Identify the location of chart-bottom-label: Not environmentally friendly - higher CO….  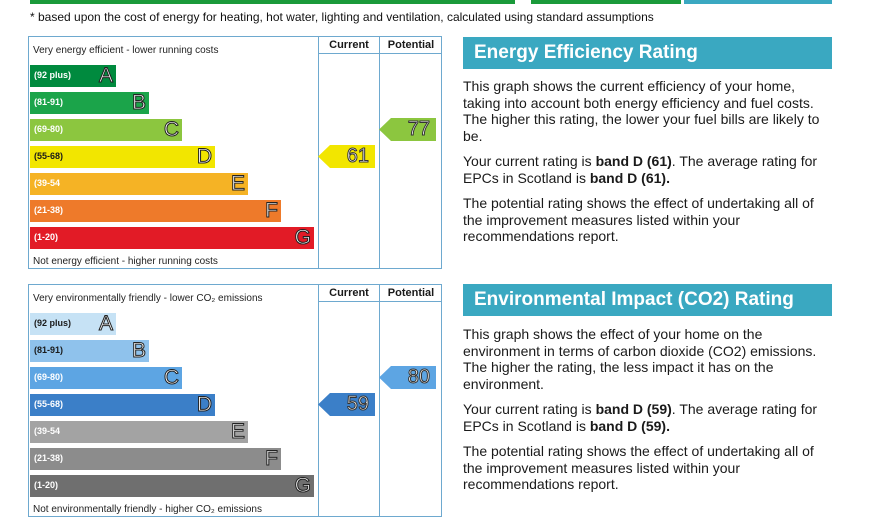
(147, 509).